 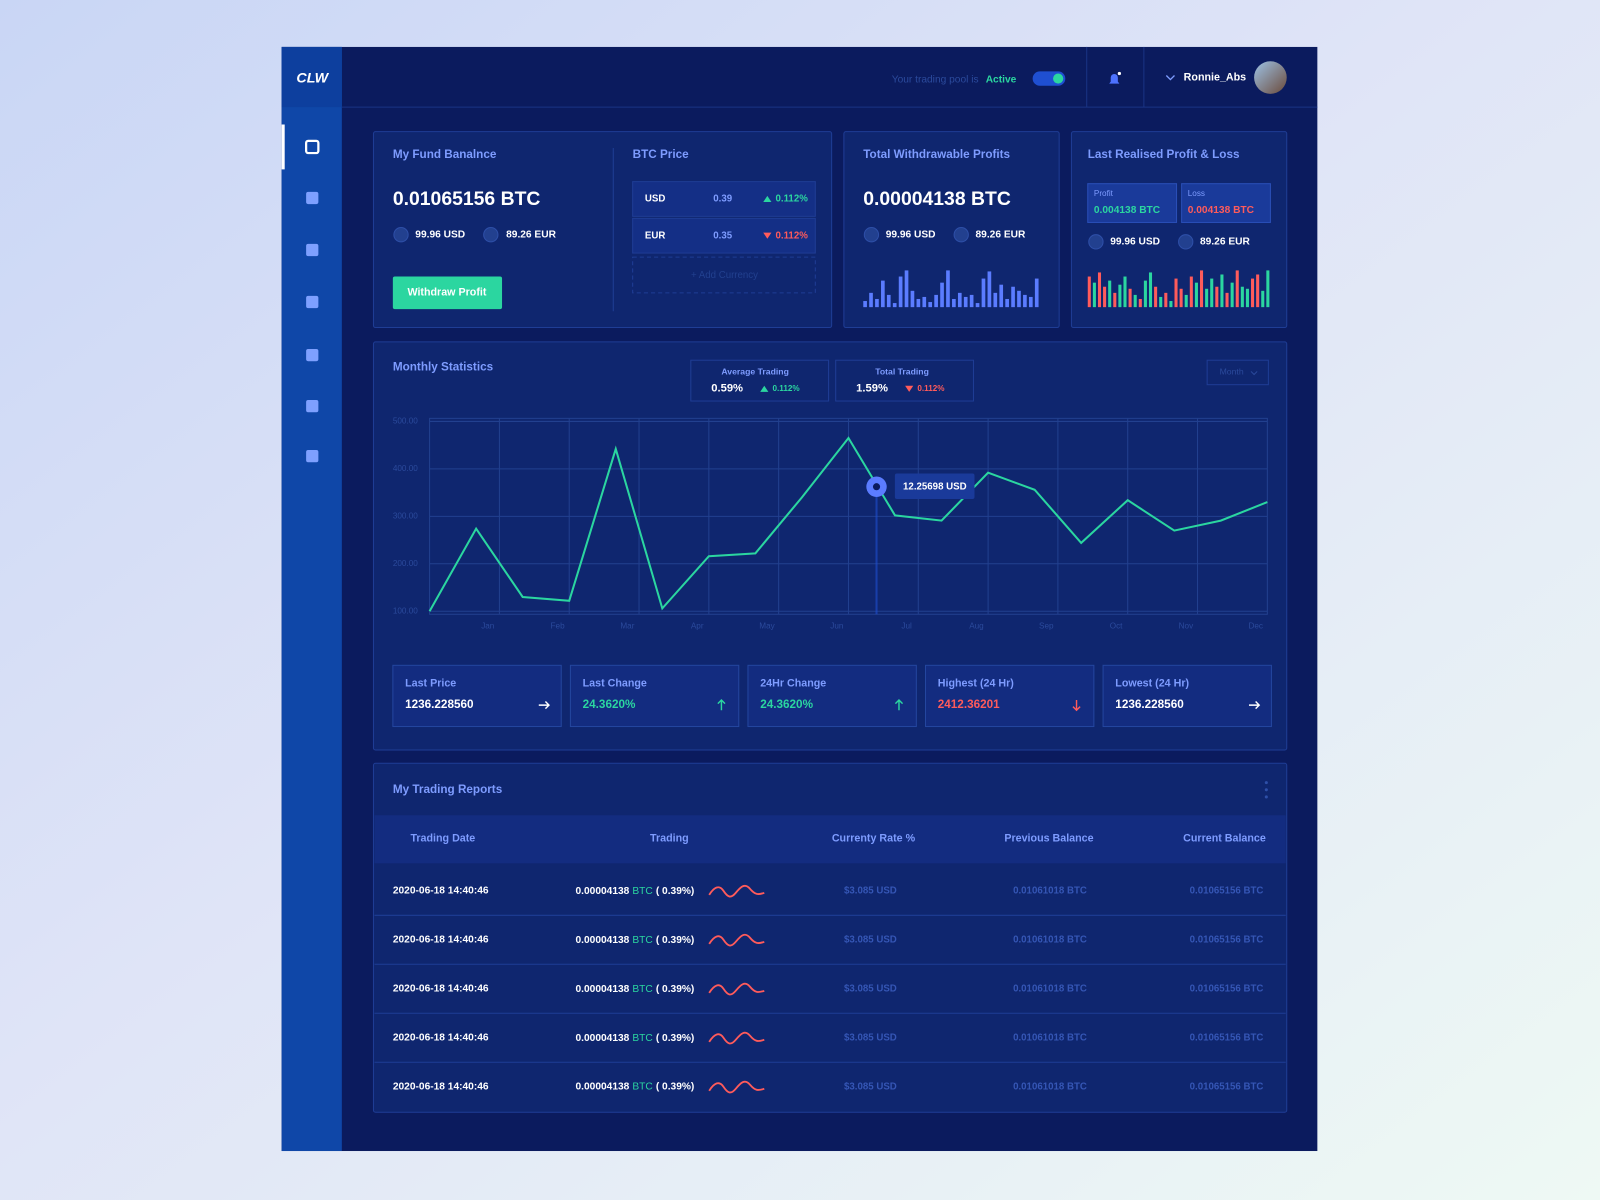 I want to click on loss-label: Loss, so click(x=1196, y=193).